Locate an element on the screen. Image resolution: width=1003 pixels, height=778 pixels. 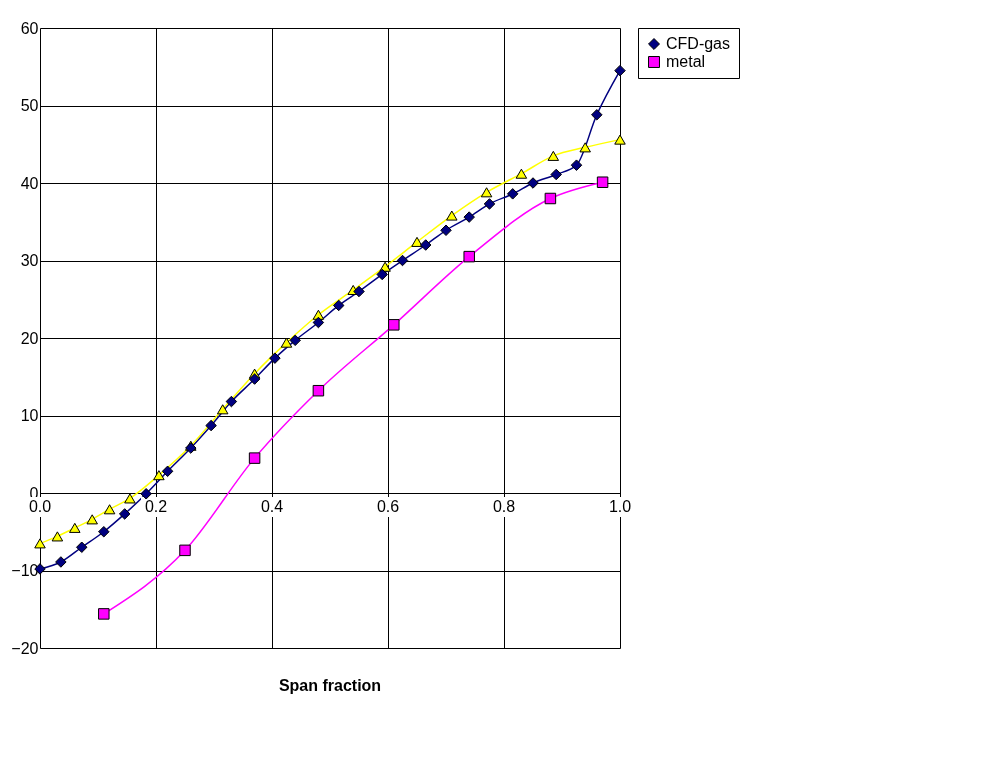
y-tick-label: 50 is located at coordinates (29, 105).